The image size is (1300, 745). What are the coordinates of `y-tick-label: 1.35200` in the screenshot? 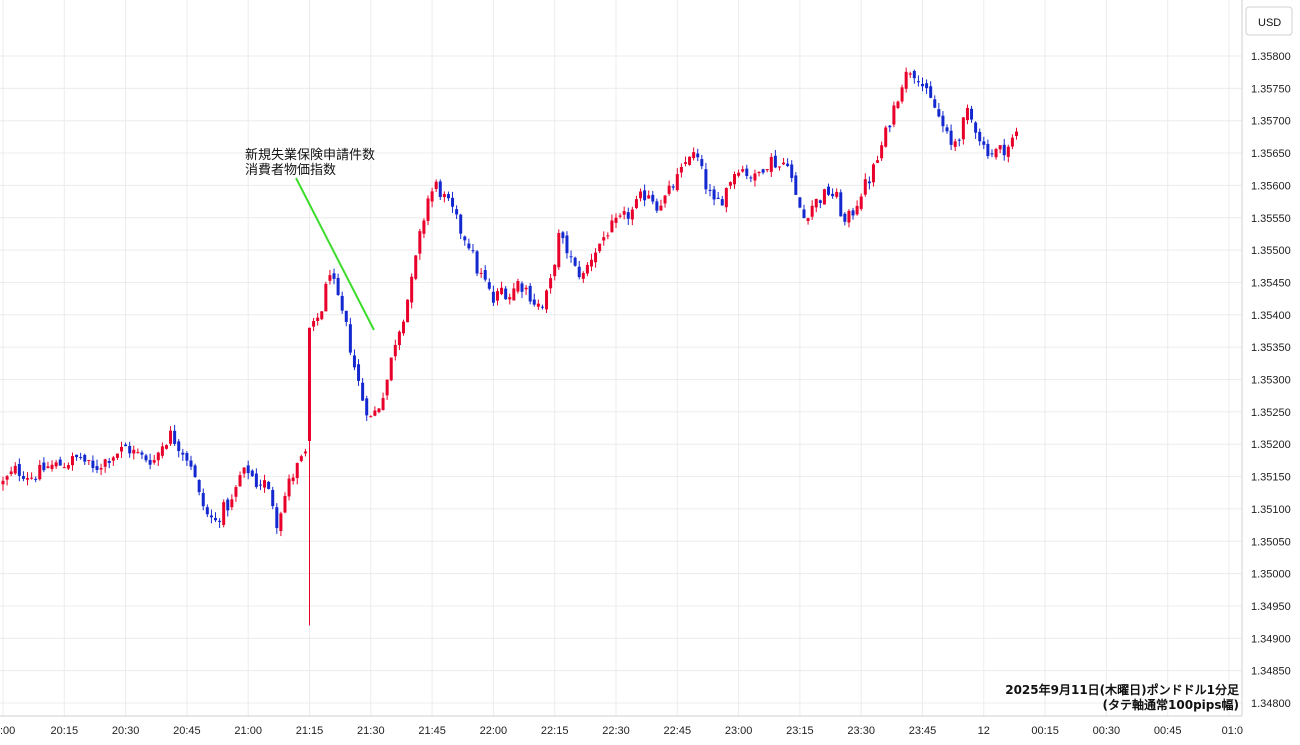 It's located at (1271, 445).